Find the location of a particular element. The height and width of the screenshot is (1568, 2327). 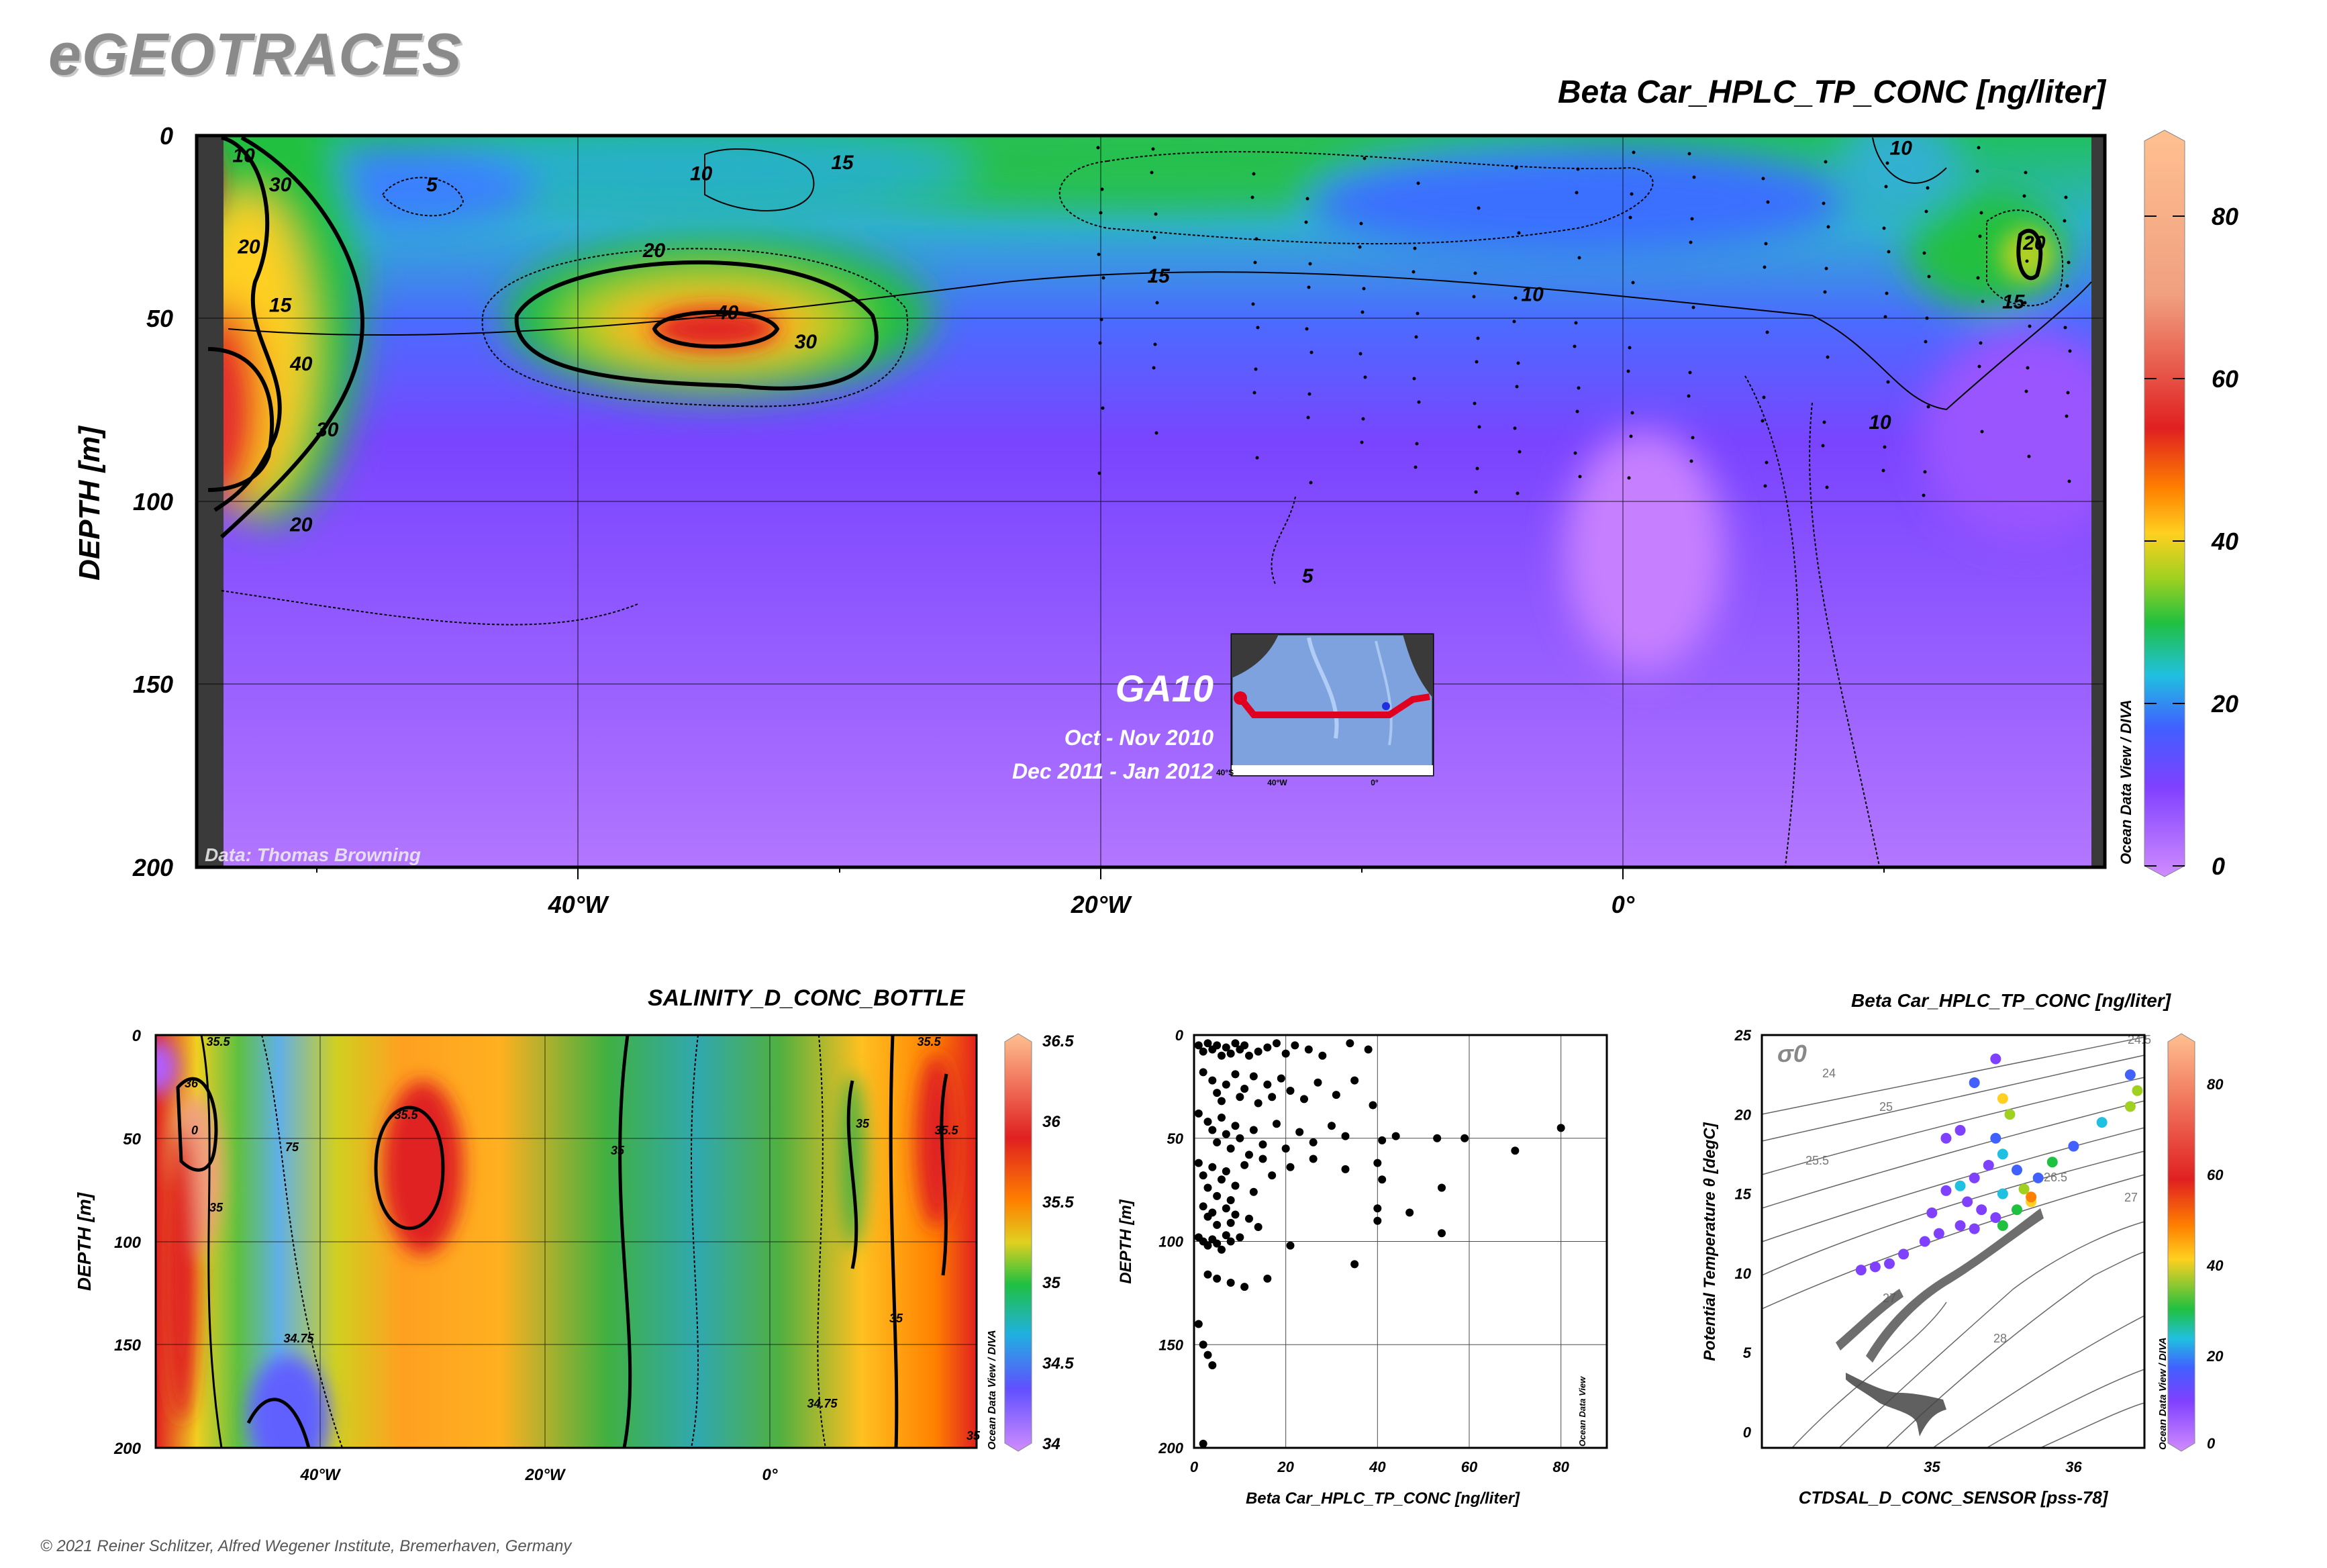

inset-map: 40°W 0° 40°S is located at coordinates (1325, 710).